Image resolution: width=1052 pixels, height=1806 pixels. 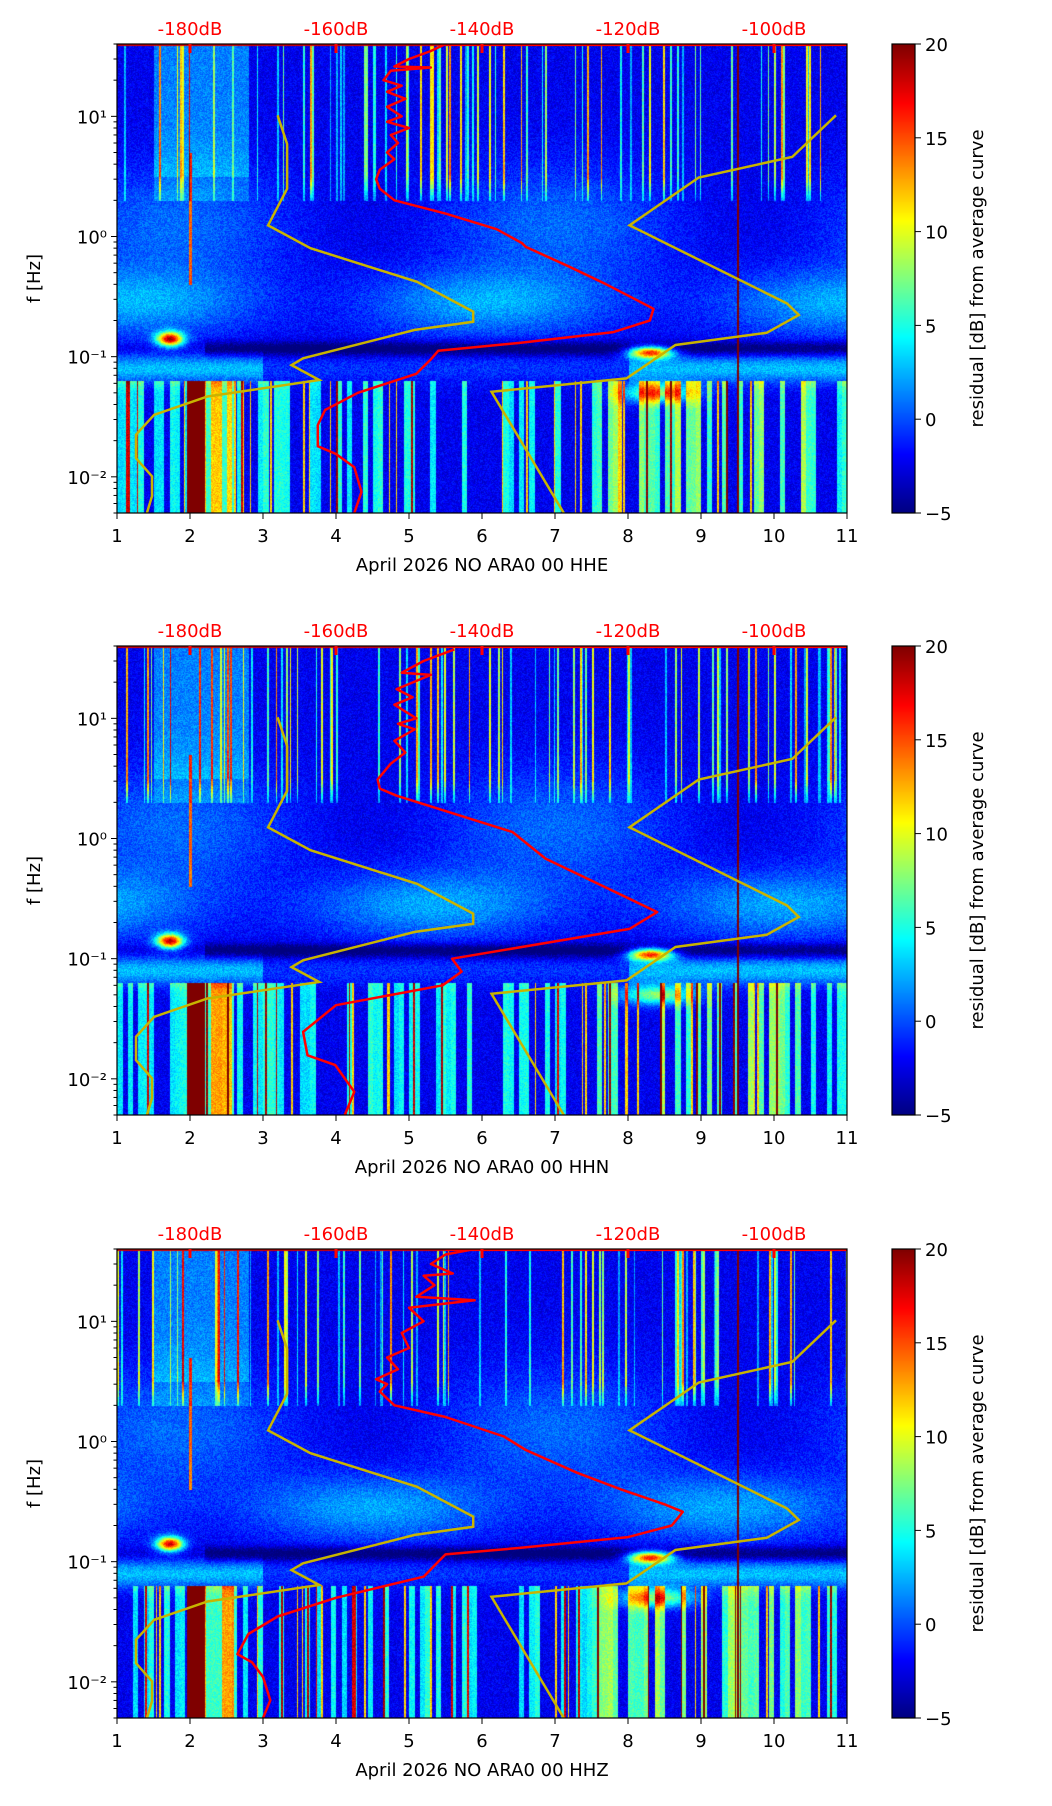 What do you see at coordinates (482, 565) in the screenshot?
I see `x-axis-label: April 2026 NO ARA0 00 HHE` at bounding box center [482, 565].